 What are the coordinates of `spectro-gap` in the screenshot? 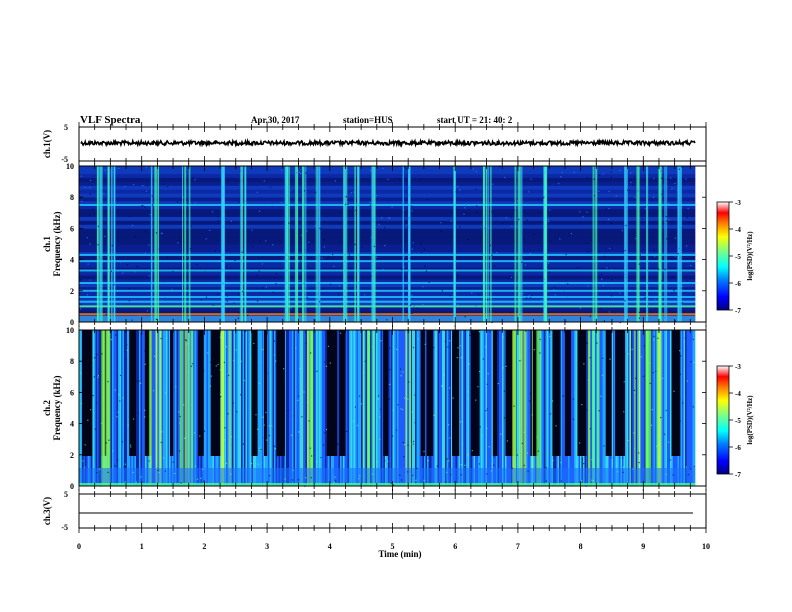 It's located at (201, 393).